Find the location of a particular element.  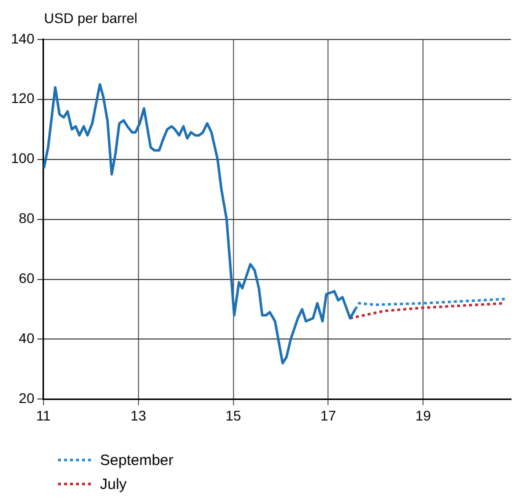

x-tick-label: 13 is located at coordinates (138, 415).